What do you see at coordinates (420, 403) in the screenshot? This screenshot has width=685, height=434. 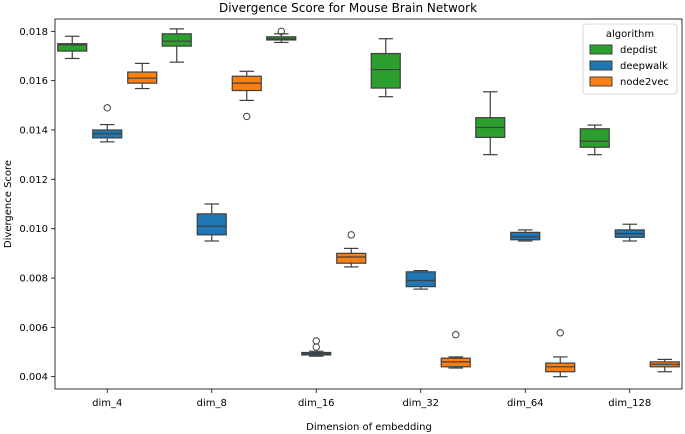 I see `x-tick-label: dim_32` at bounding box center [420, 403].